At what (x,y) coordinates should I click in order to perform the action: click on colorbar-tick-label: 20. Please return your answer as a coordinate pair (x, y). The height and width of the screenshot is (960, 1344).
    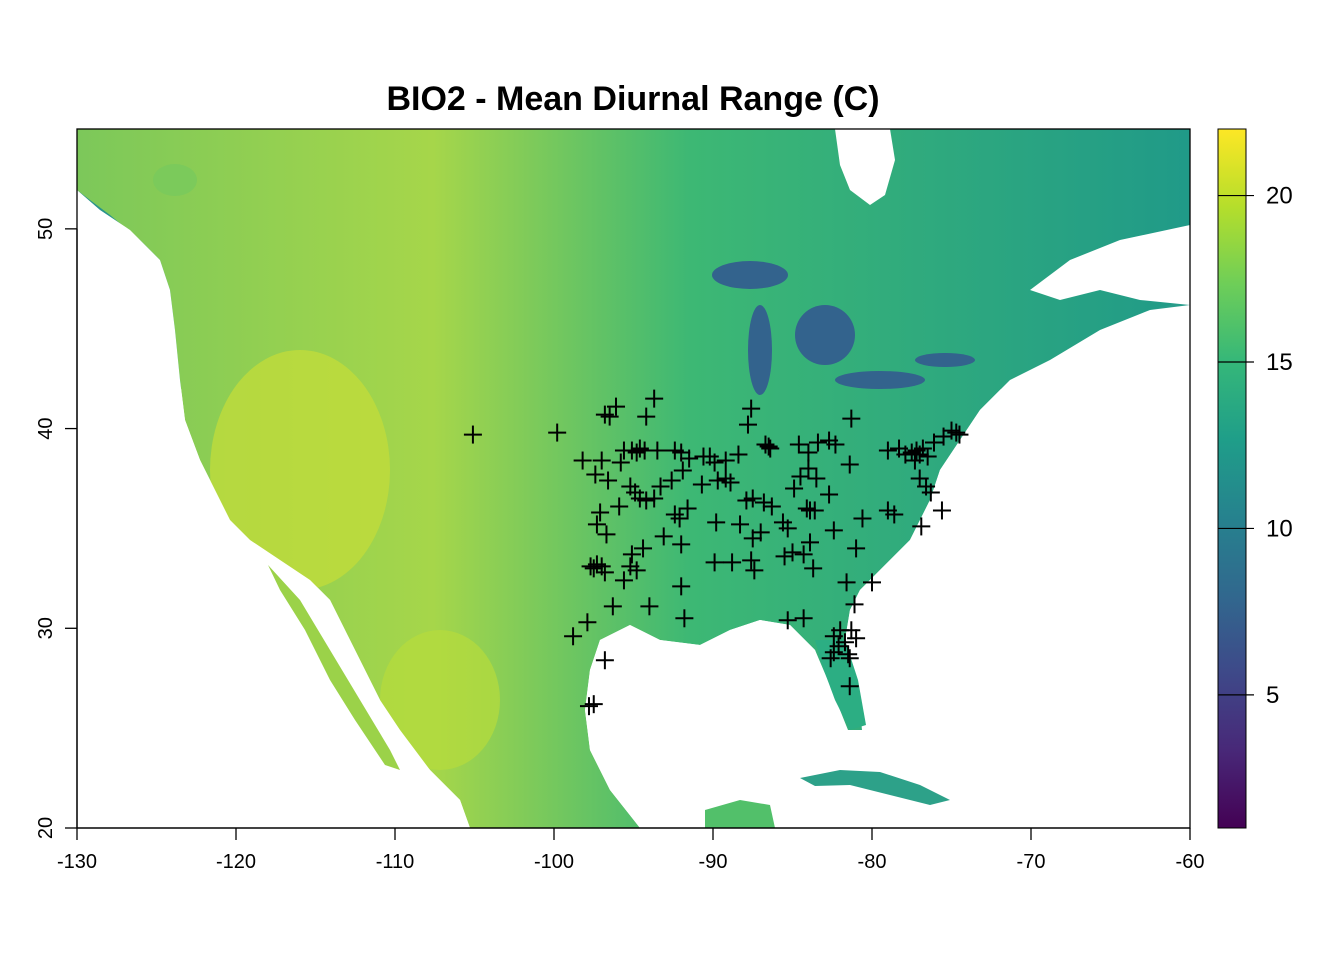
    Looking at the image, I should click on (1279, 196).